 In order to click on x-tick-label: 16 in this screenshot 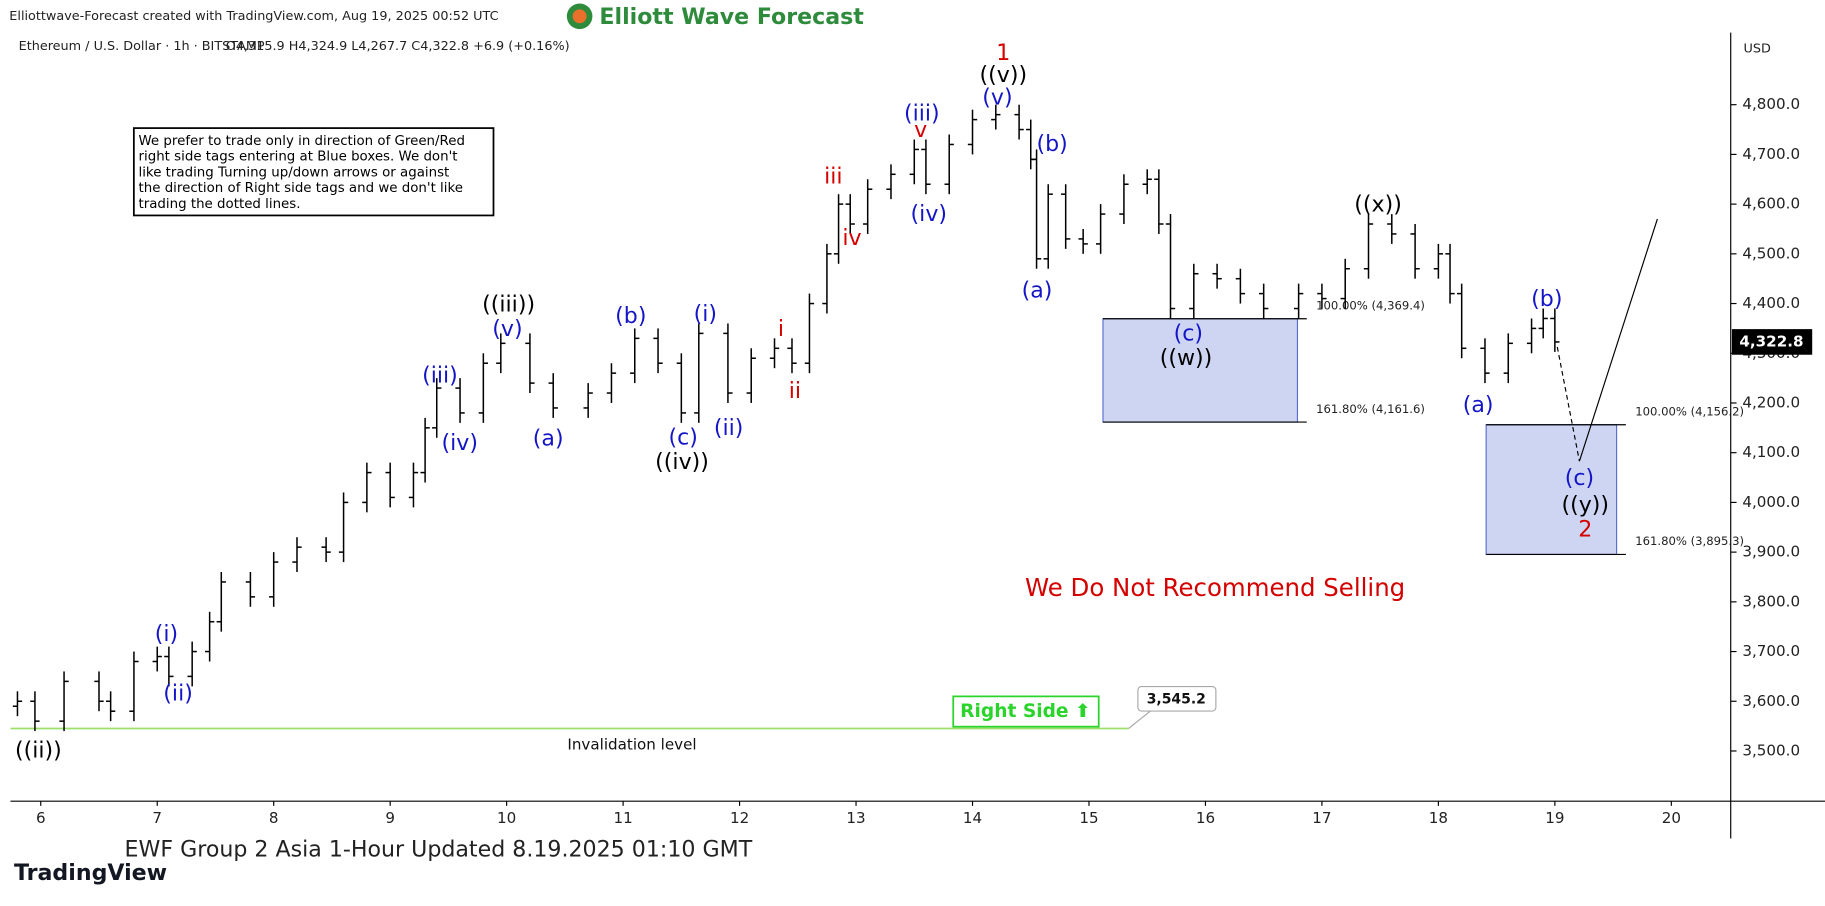, I will do `click(1205, 818)`.